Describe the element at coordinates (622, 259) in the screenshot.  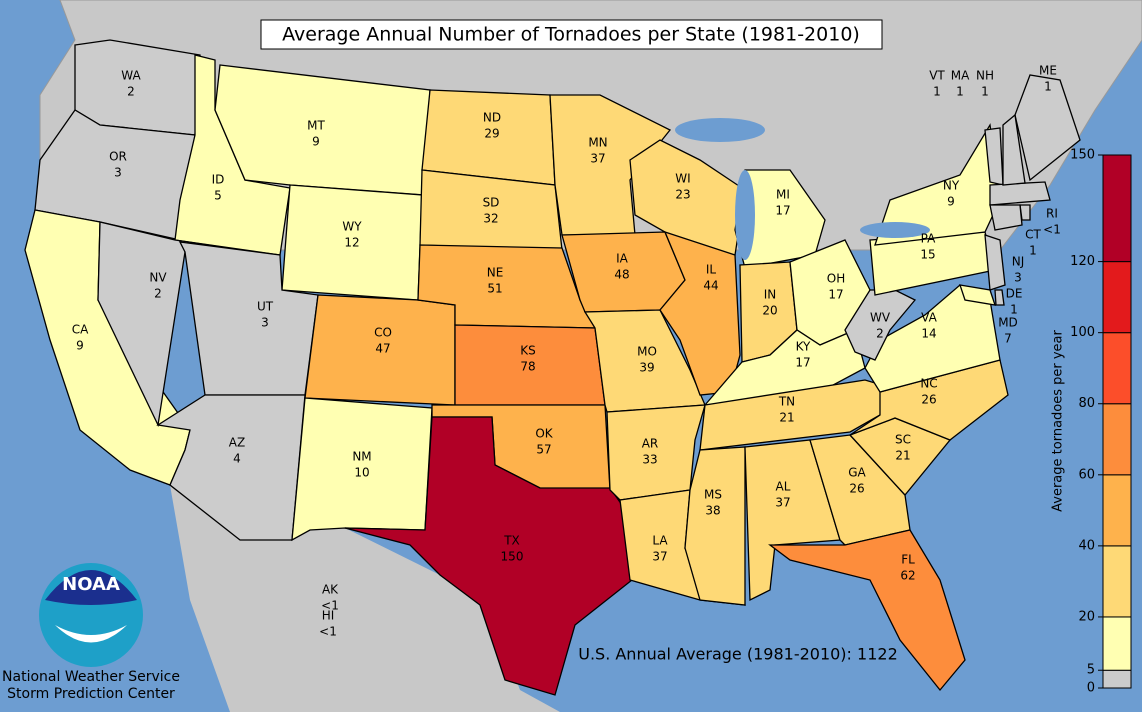
I see `state-abbr: IA` at that location.